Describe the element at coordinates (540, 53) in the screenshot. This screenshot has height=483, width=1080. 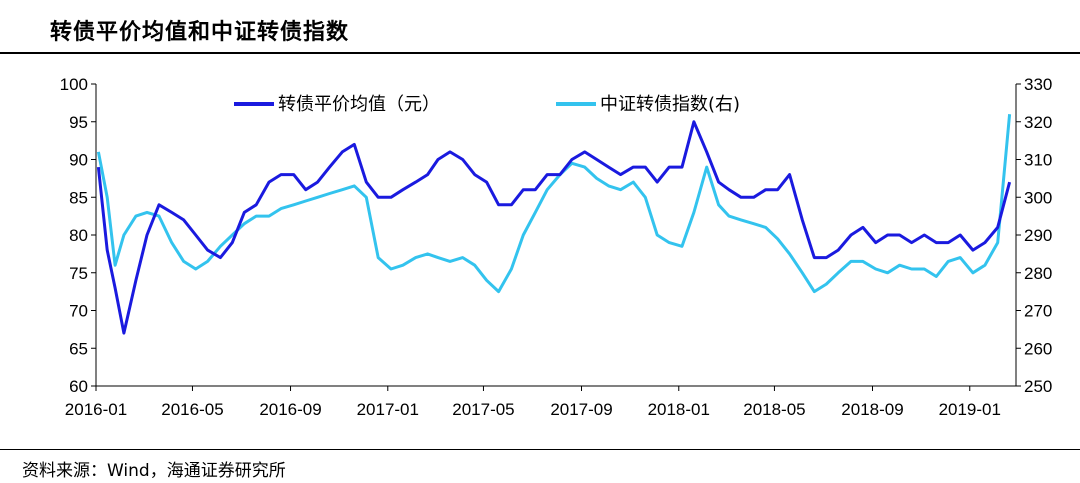
I see `title-divider` at that location.